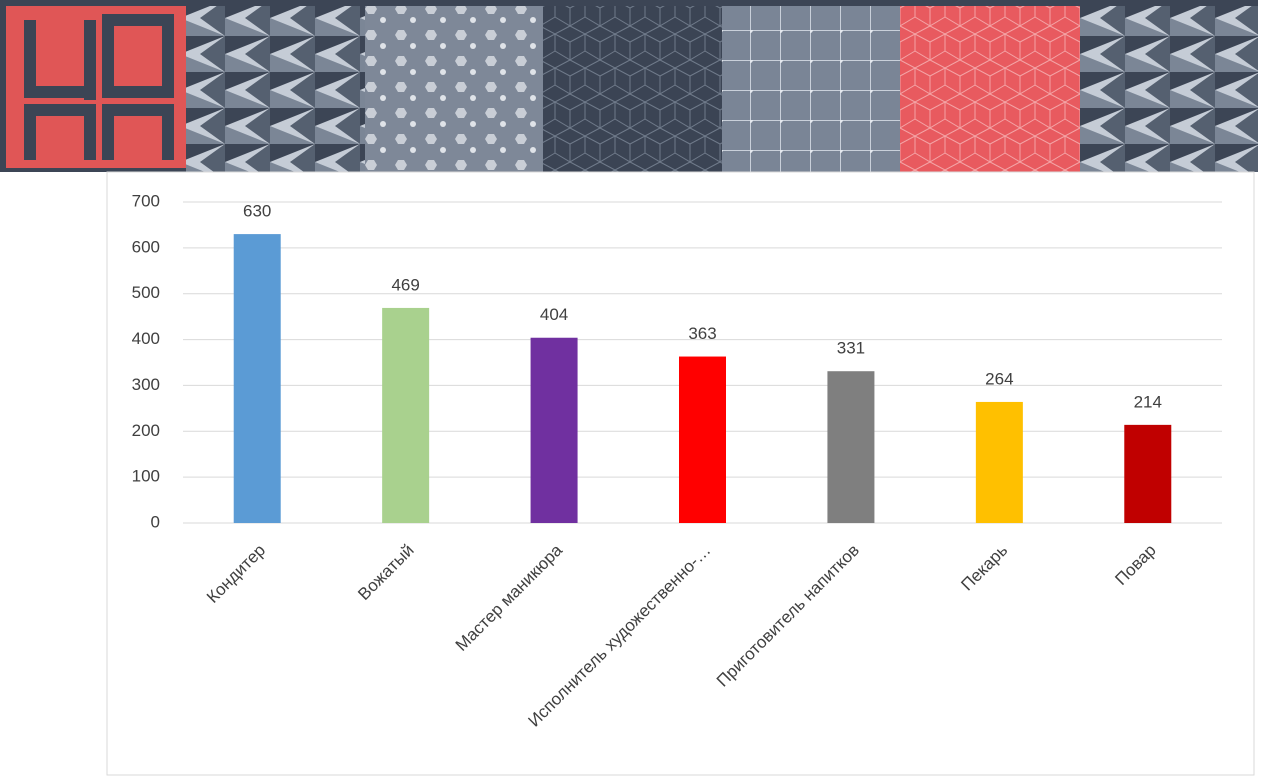 The image size is (1264, 780). I want to click on value-label: 630, so click(257, 211).